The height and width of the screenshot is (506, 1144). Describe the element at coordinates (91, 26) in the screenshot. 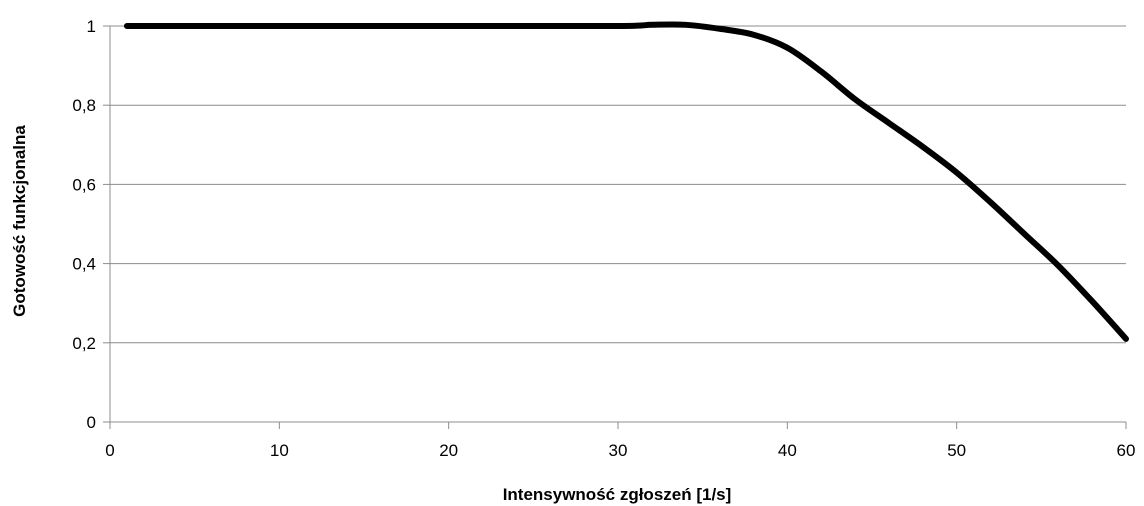

I see `y-tick-label: 1` at that location.